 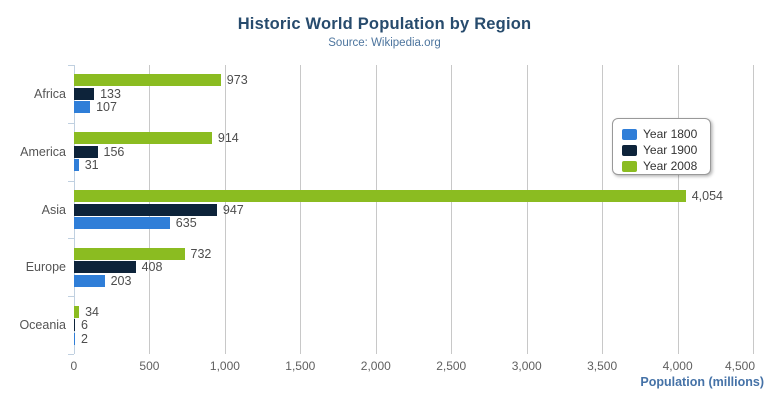 What do you see at coordinates (739, 29) in the screenshot?
I see `export-menu-button` at bounding box center [739, 29].